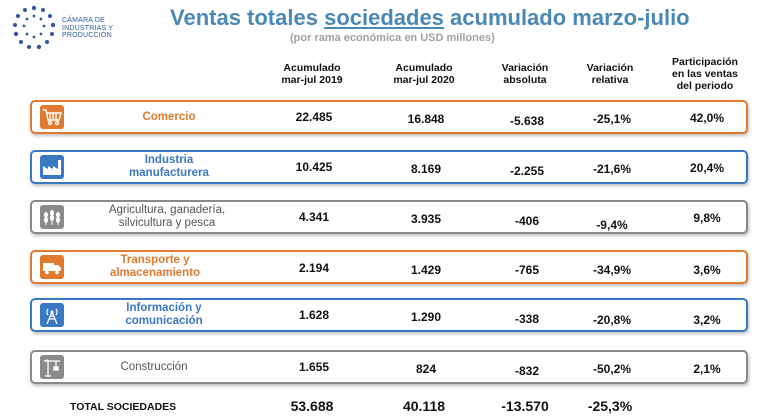 The height and width of the screenshot is (416, 768). What do you see at coordinates (314, 117) in the screenshot?
I see `cell-2019: 22.485` at bounding box center [314, 117].